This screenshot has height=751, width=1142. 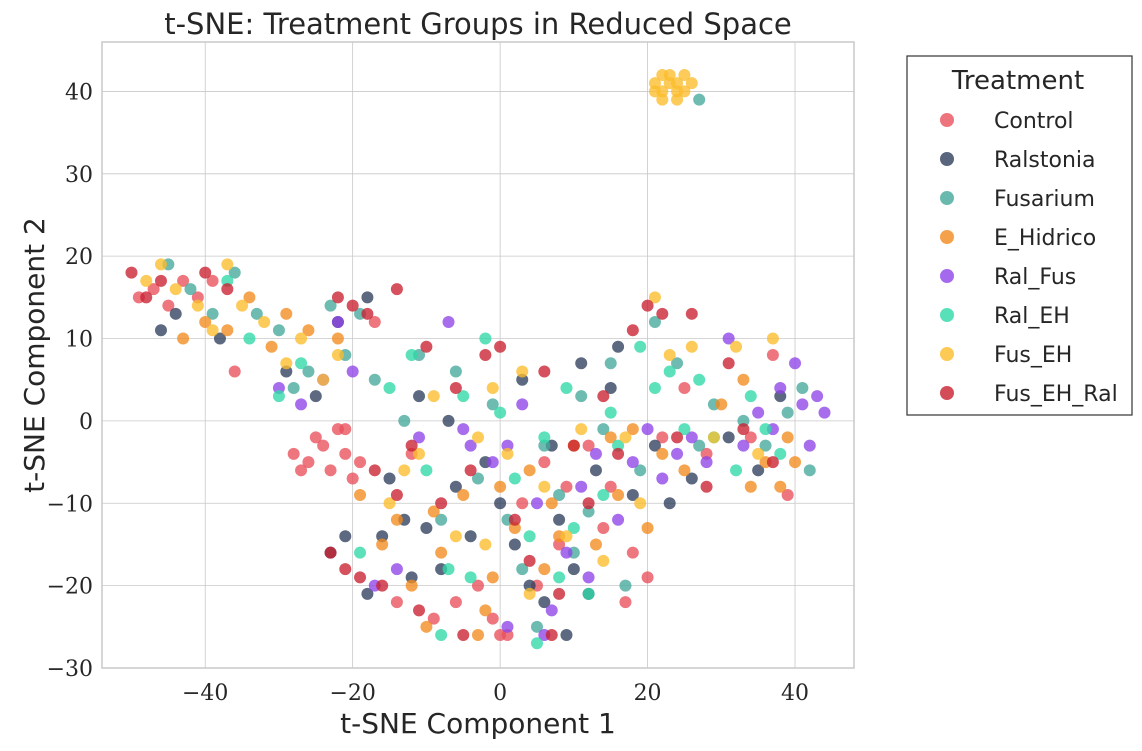 What do you see at coordinates (352, 693) in the screenshot?
I see `x-tick-label: −20` at bounding box center [352, 693].